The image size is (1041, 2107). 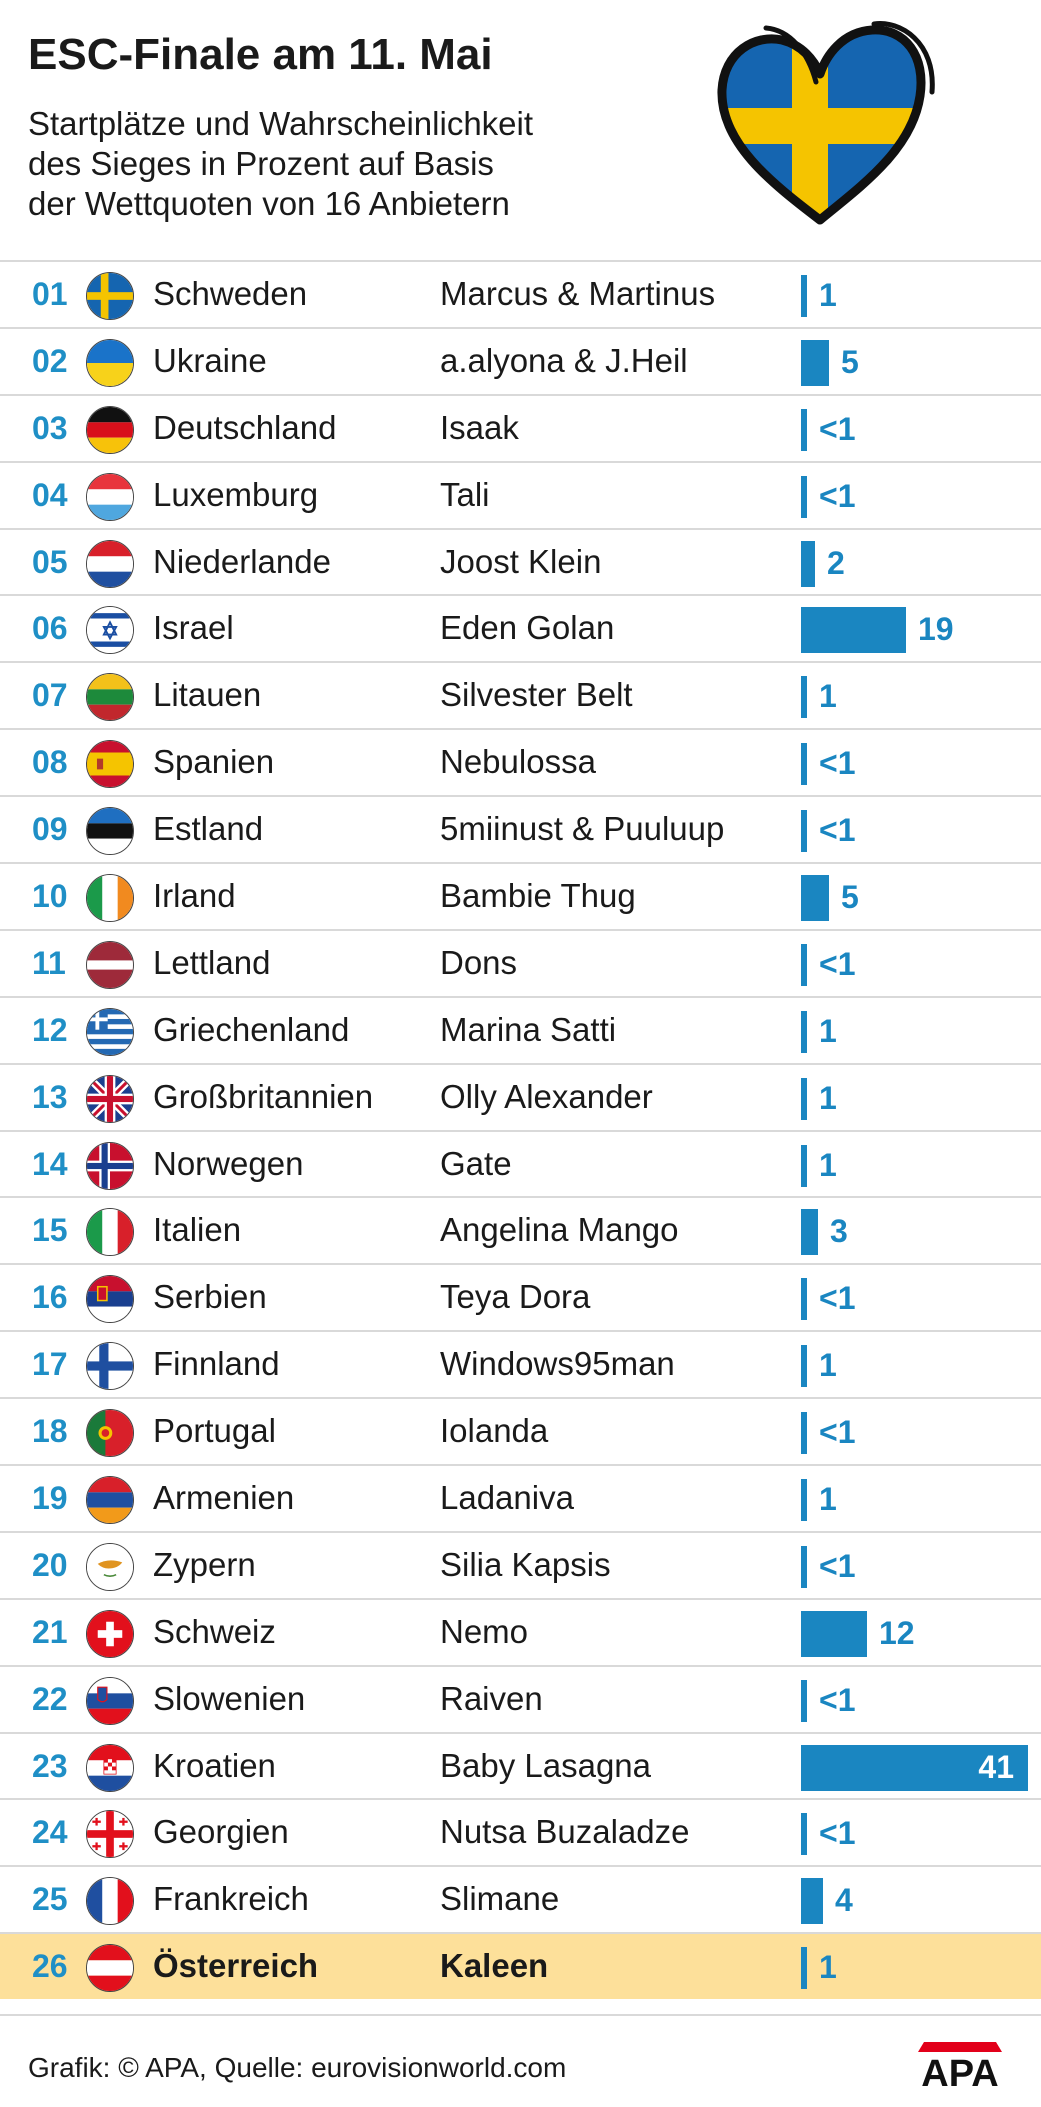 I want to click on table-row: 11 Lettland Dons <1, so click(x=520, y=962).